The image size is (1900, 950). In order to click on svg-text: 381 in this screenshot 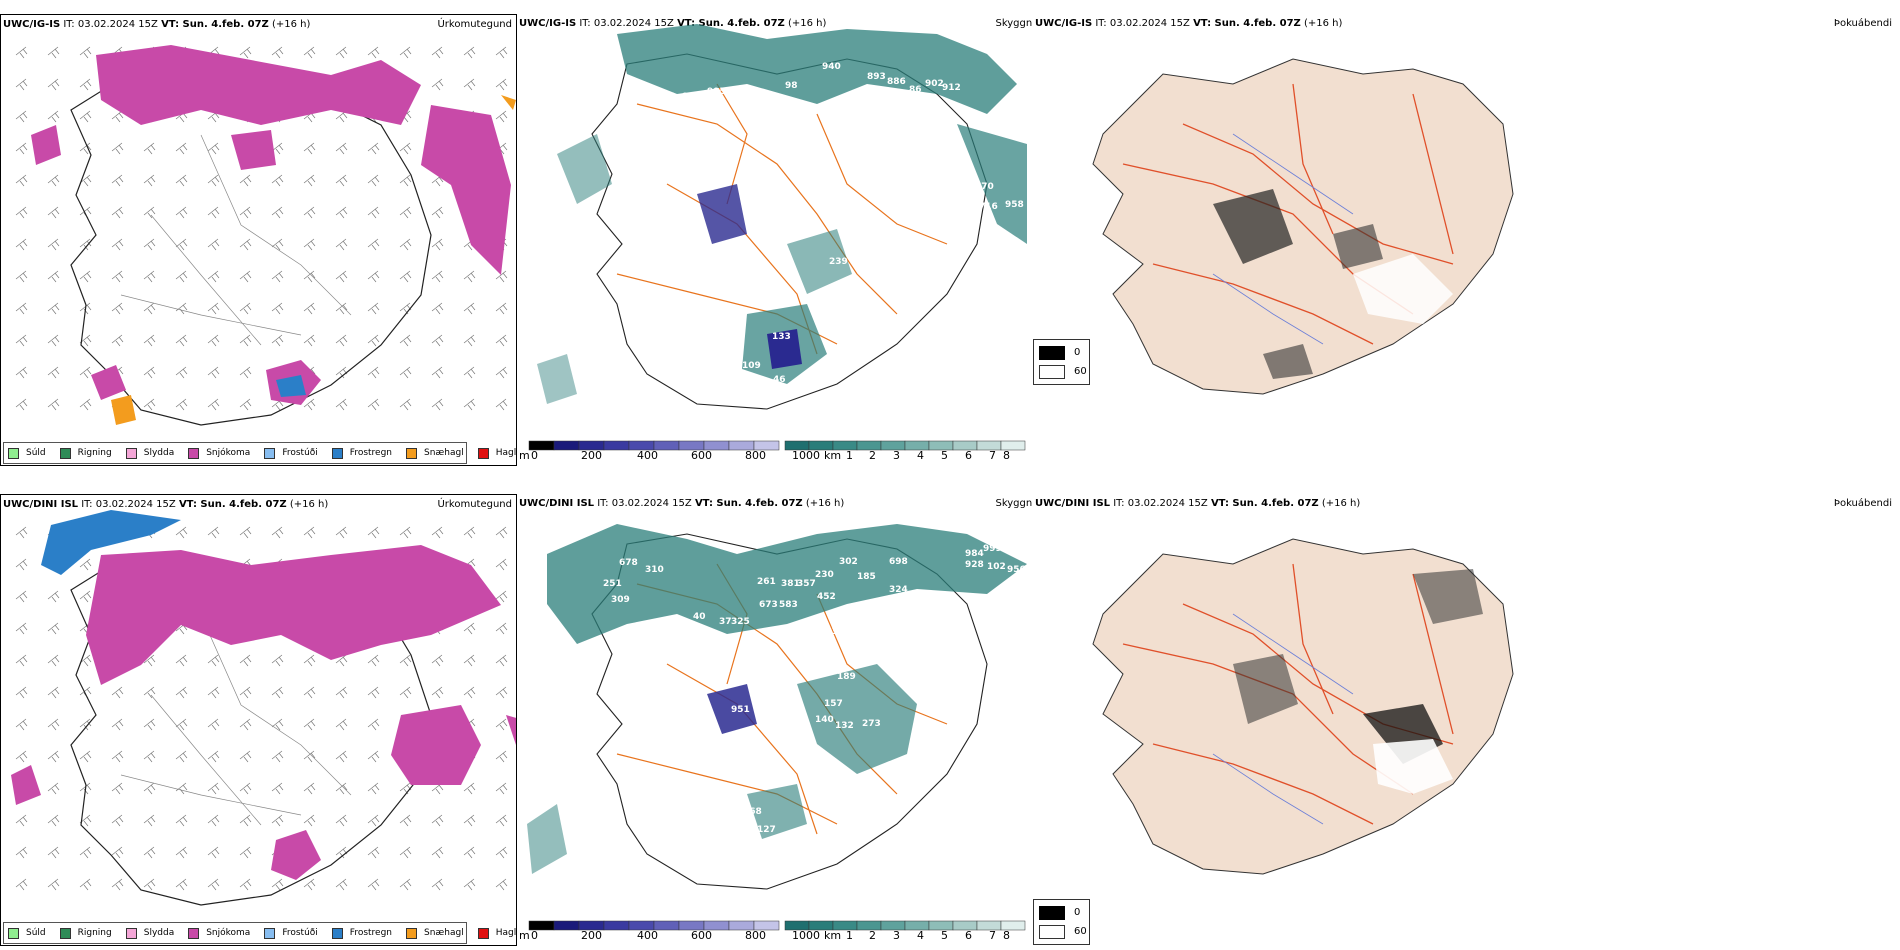, I will do `click(790, 584)`.